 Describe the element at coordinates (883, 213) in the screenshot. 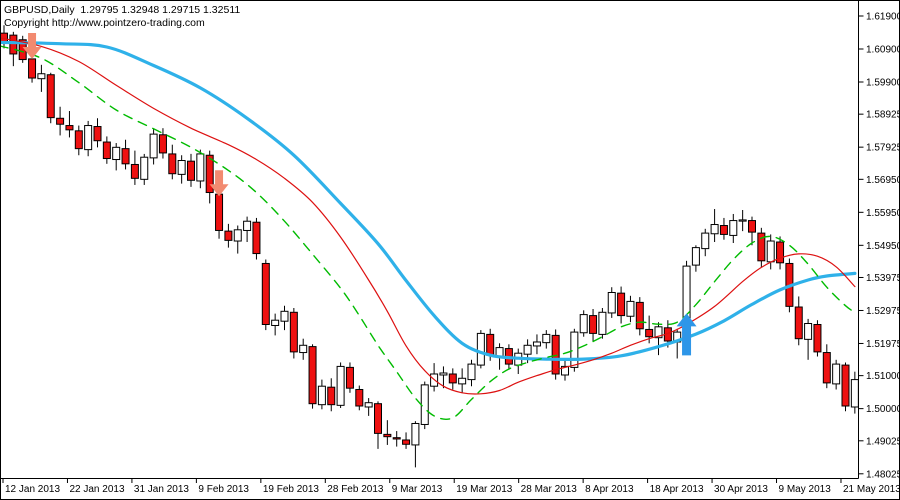

I see `y-axis-label: 1.55950` at that location.